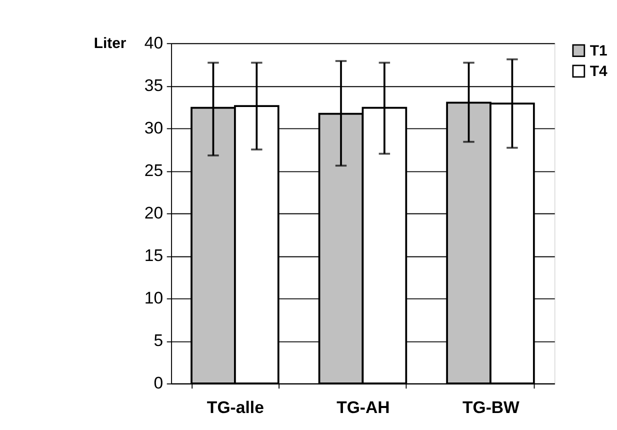 This screenshot has height=430, width=617. Describe the element at coordinates (154, 298) in the screenshot. I see `y-tick-label: 10` at that location.